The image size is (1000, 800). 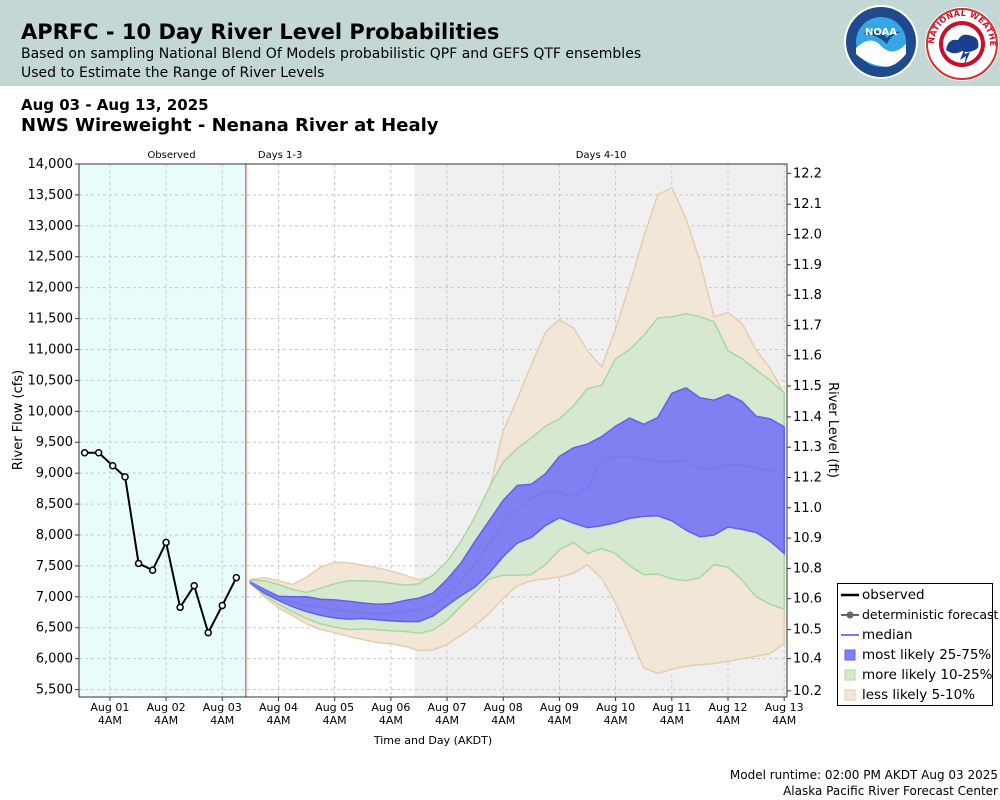 I want to click on y2-tick-label: 10.2, so click(x=807, y=691).